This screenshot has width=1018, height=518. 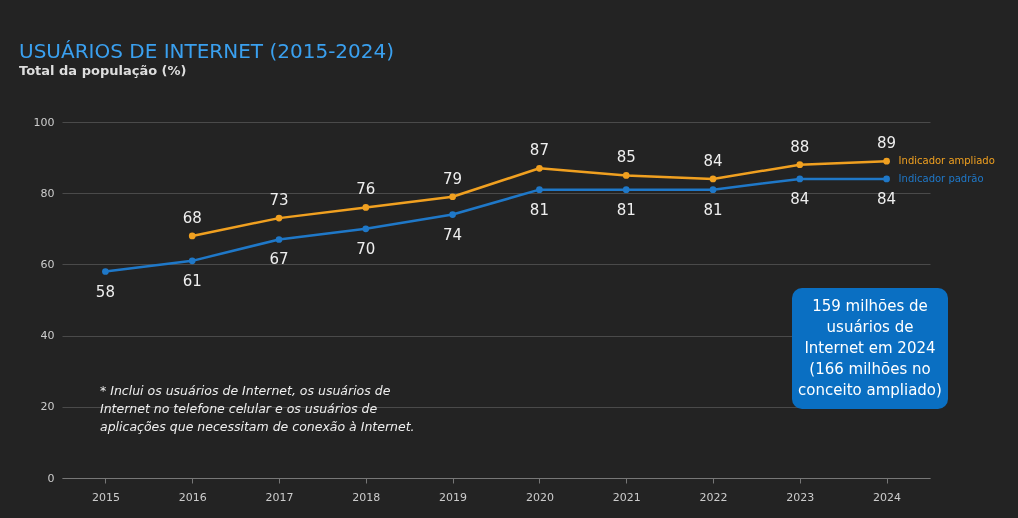 What do you see at coordinates (539, 497) in the screenshot?
I see `x-tick-label: 2020` at bounding box center [539, 497].